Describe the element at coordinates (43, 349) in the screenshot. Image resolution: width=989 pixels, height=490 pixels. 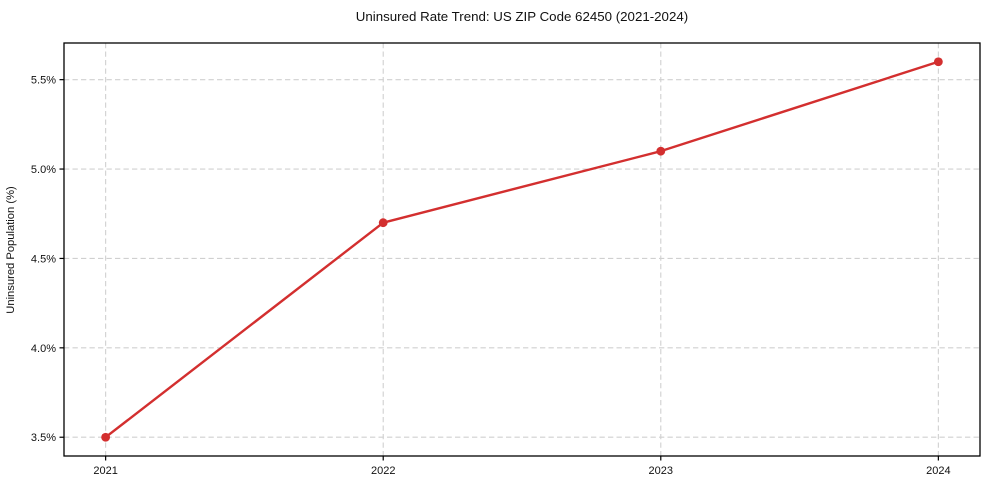
I see `y-tick-label: 4.0%` at that location.